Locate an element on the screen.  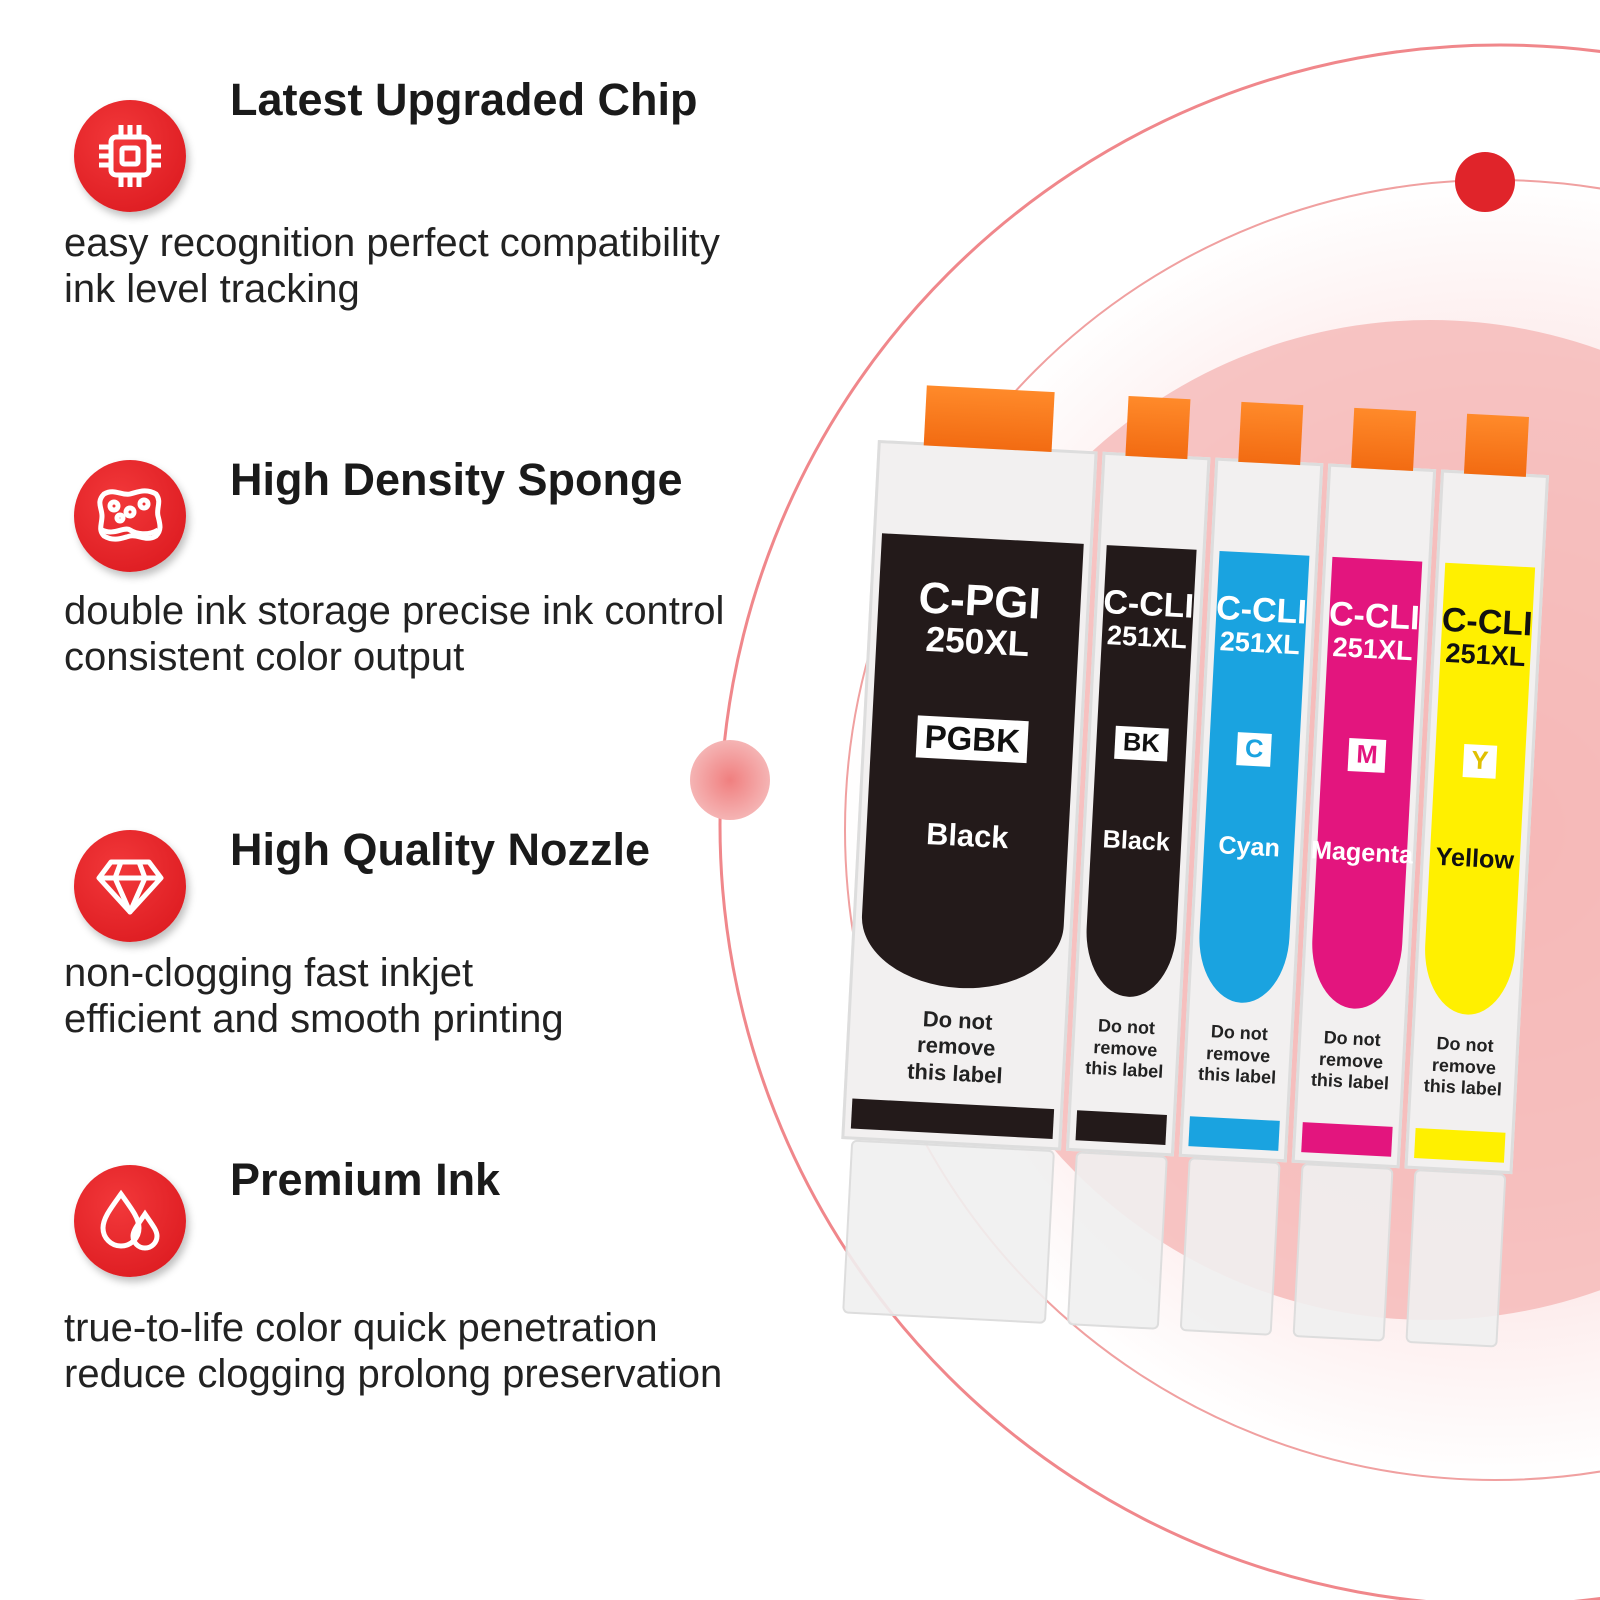
cartridge-color-name: Cyan is located at coordinates (1249, 847).